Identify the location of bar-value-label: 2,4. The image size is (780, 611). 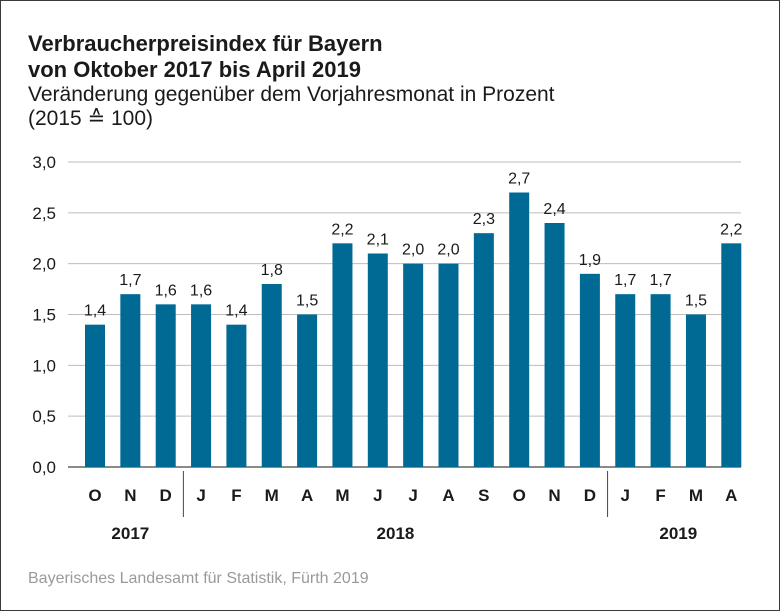
(554, 209).